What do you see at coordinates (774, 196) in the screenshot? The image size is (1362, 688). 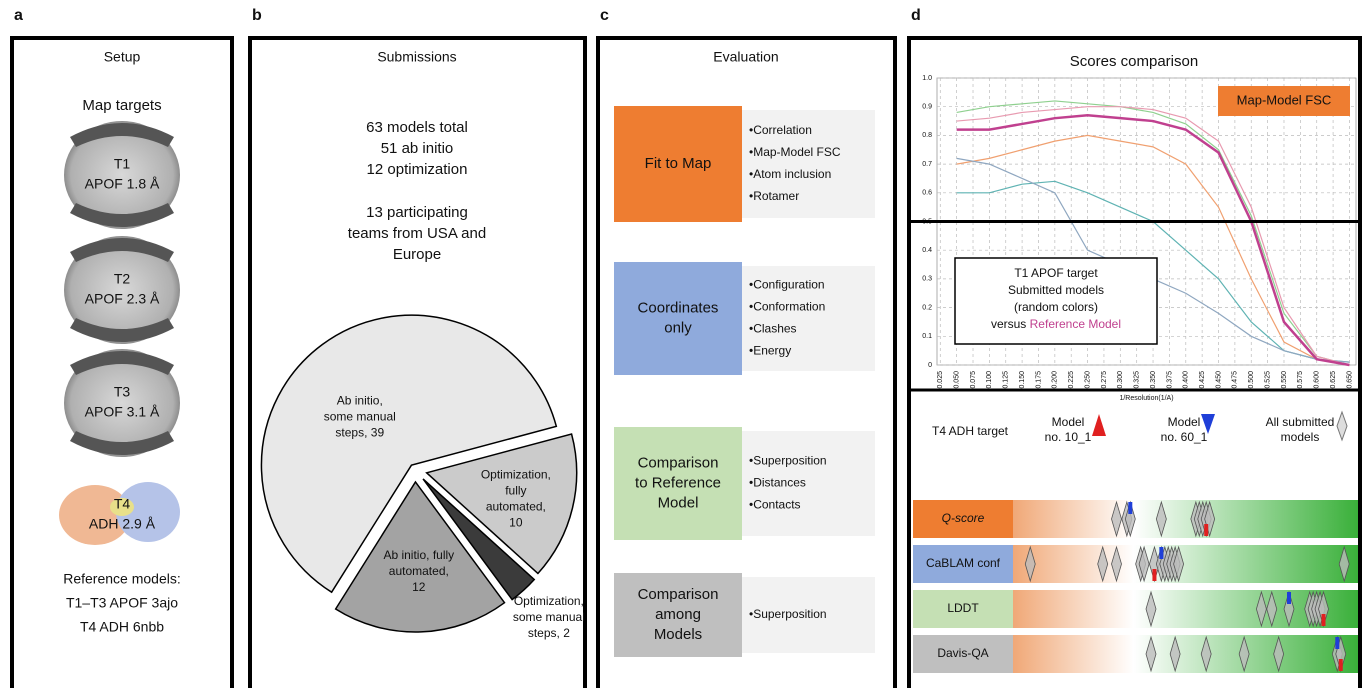 I see `text: •Rotamer` at bounding box center [774, 196].